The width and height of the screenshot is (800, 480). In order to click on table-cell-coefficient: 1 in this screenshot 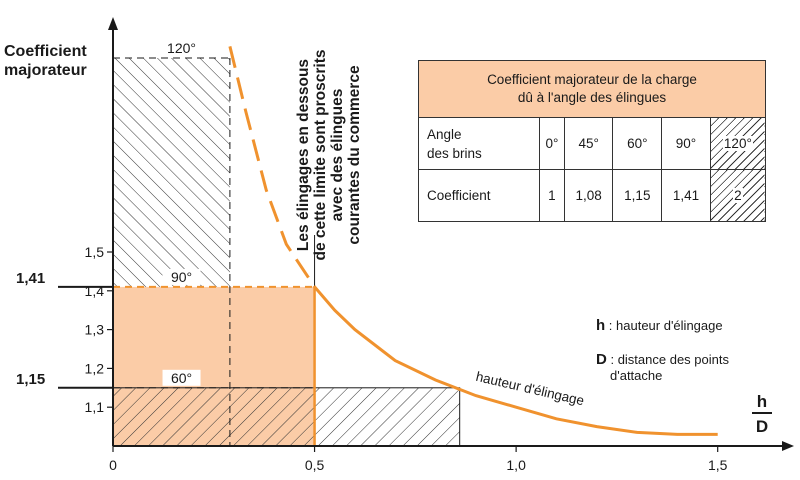, I will do `click(552, 195)`.